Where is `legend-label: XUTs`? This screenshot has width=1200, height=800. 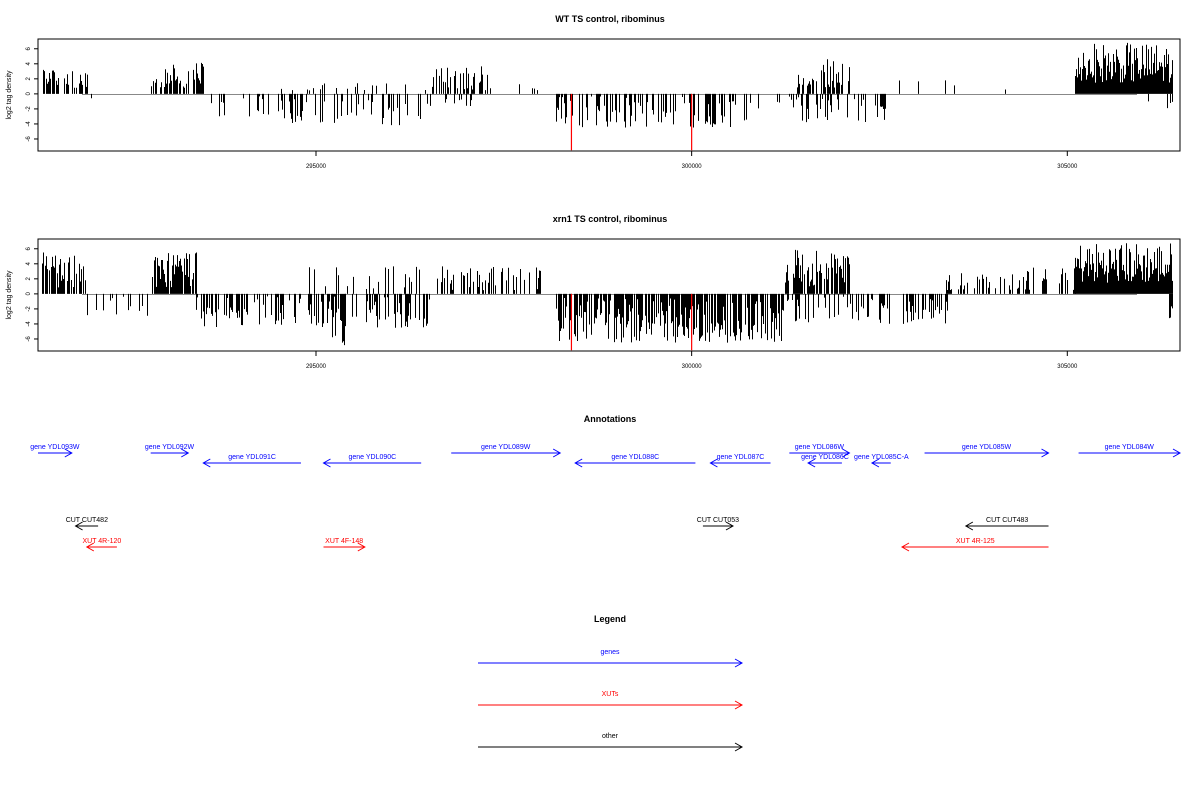
legend-label: XUTs is located at coordinates (610, 694).